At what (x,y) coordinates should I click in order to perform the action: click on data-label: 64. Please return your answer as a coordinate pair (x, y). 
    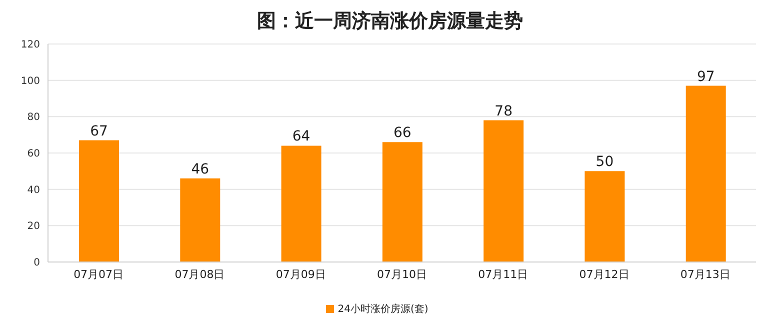
    Looking at the image, I should click on (301, 136).